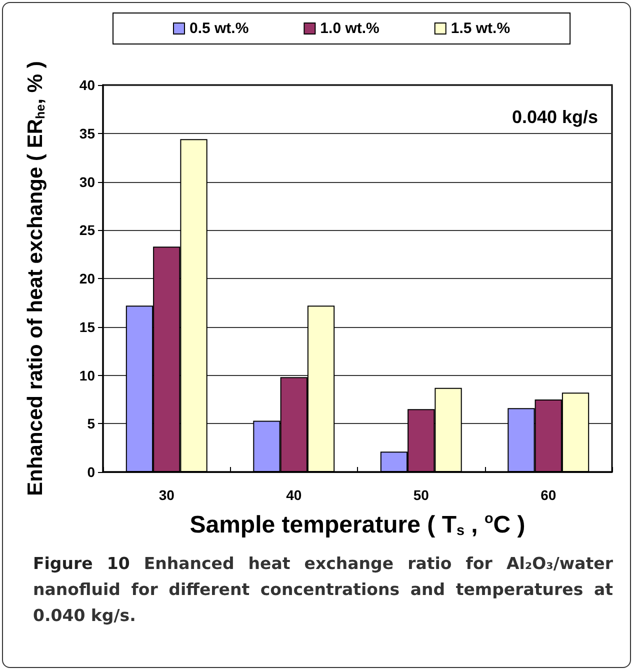  I want to click on x-tick-label: 40, so click(294, 495).